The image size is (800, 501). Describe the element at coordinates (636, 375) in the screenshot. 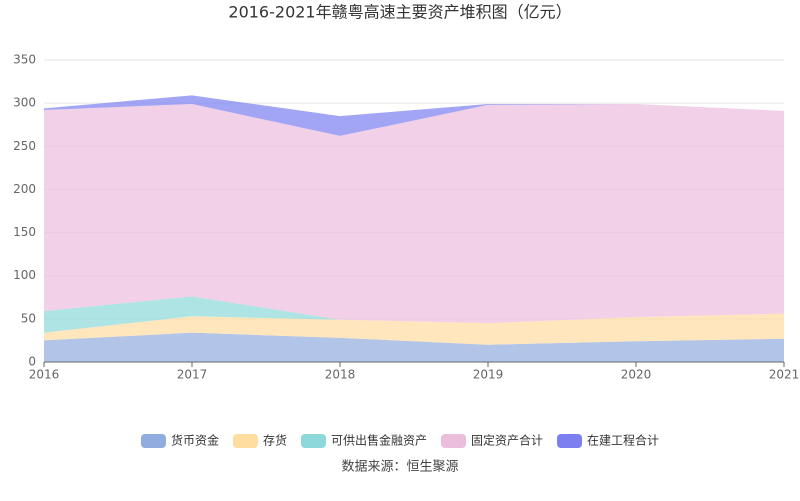

I see `x-tick-label: 2020` at that location.